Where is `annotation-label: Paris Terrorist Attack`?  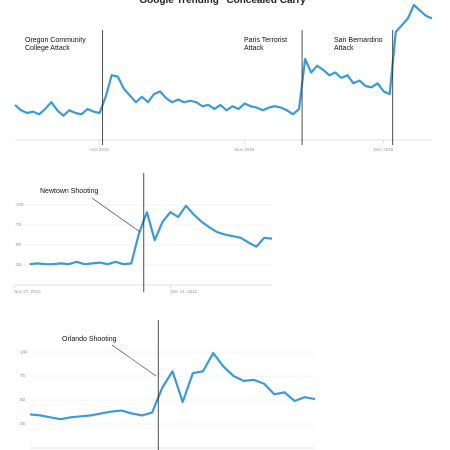 annotation-label: Paris Terrorist Attack is located at coordinates (266, 44).